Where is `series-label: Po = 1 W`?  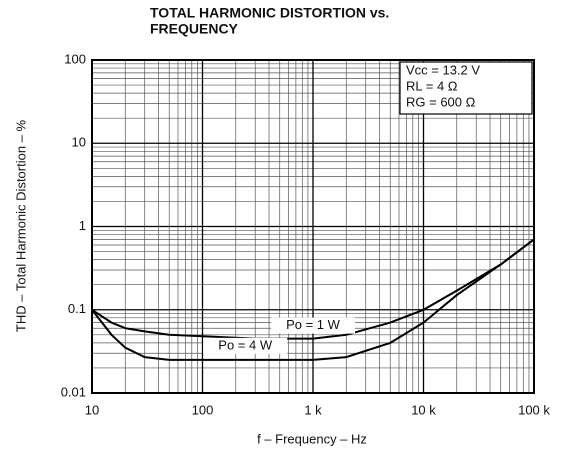 series-label: Po = 1 W is located at coordinates (313, 324).